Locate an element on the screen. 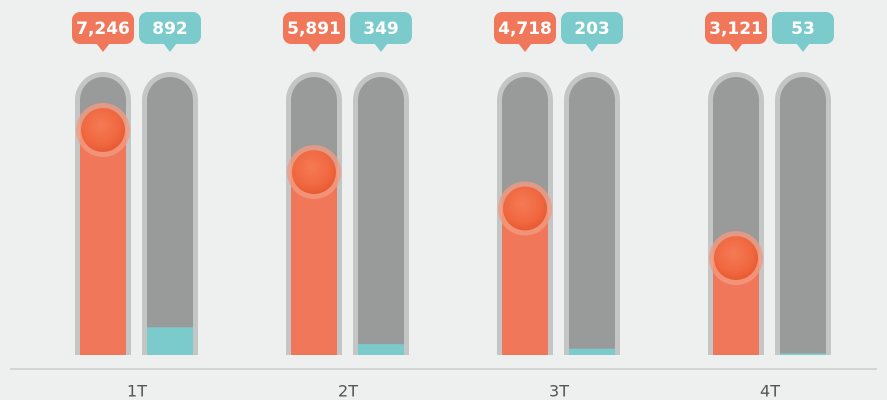  x-tick-label: 3T is located at coordinates (559, 391).